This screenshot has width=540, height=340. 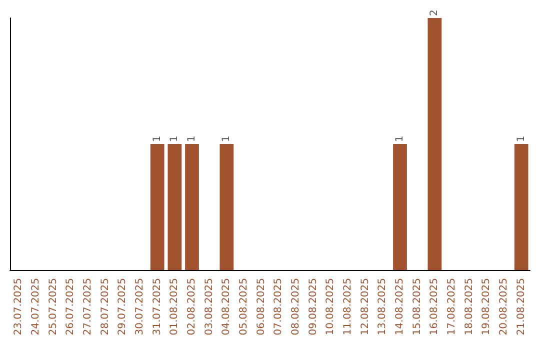 I want to click on x-tick-label: 03.08.2025, so click(x=209, y=307).